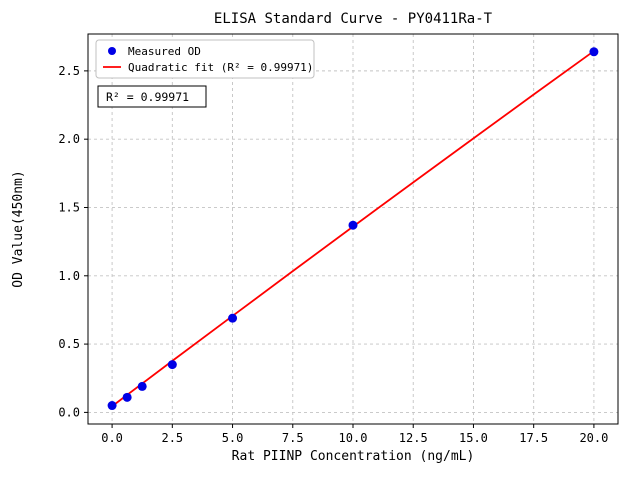 This screenshot has height=480, width=640. I want to click on r-squared-box, so click(152, 96).